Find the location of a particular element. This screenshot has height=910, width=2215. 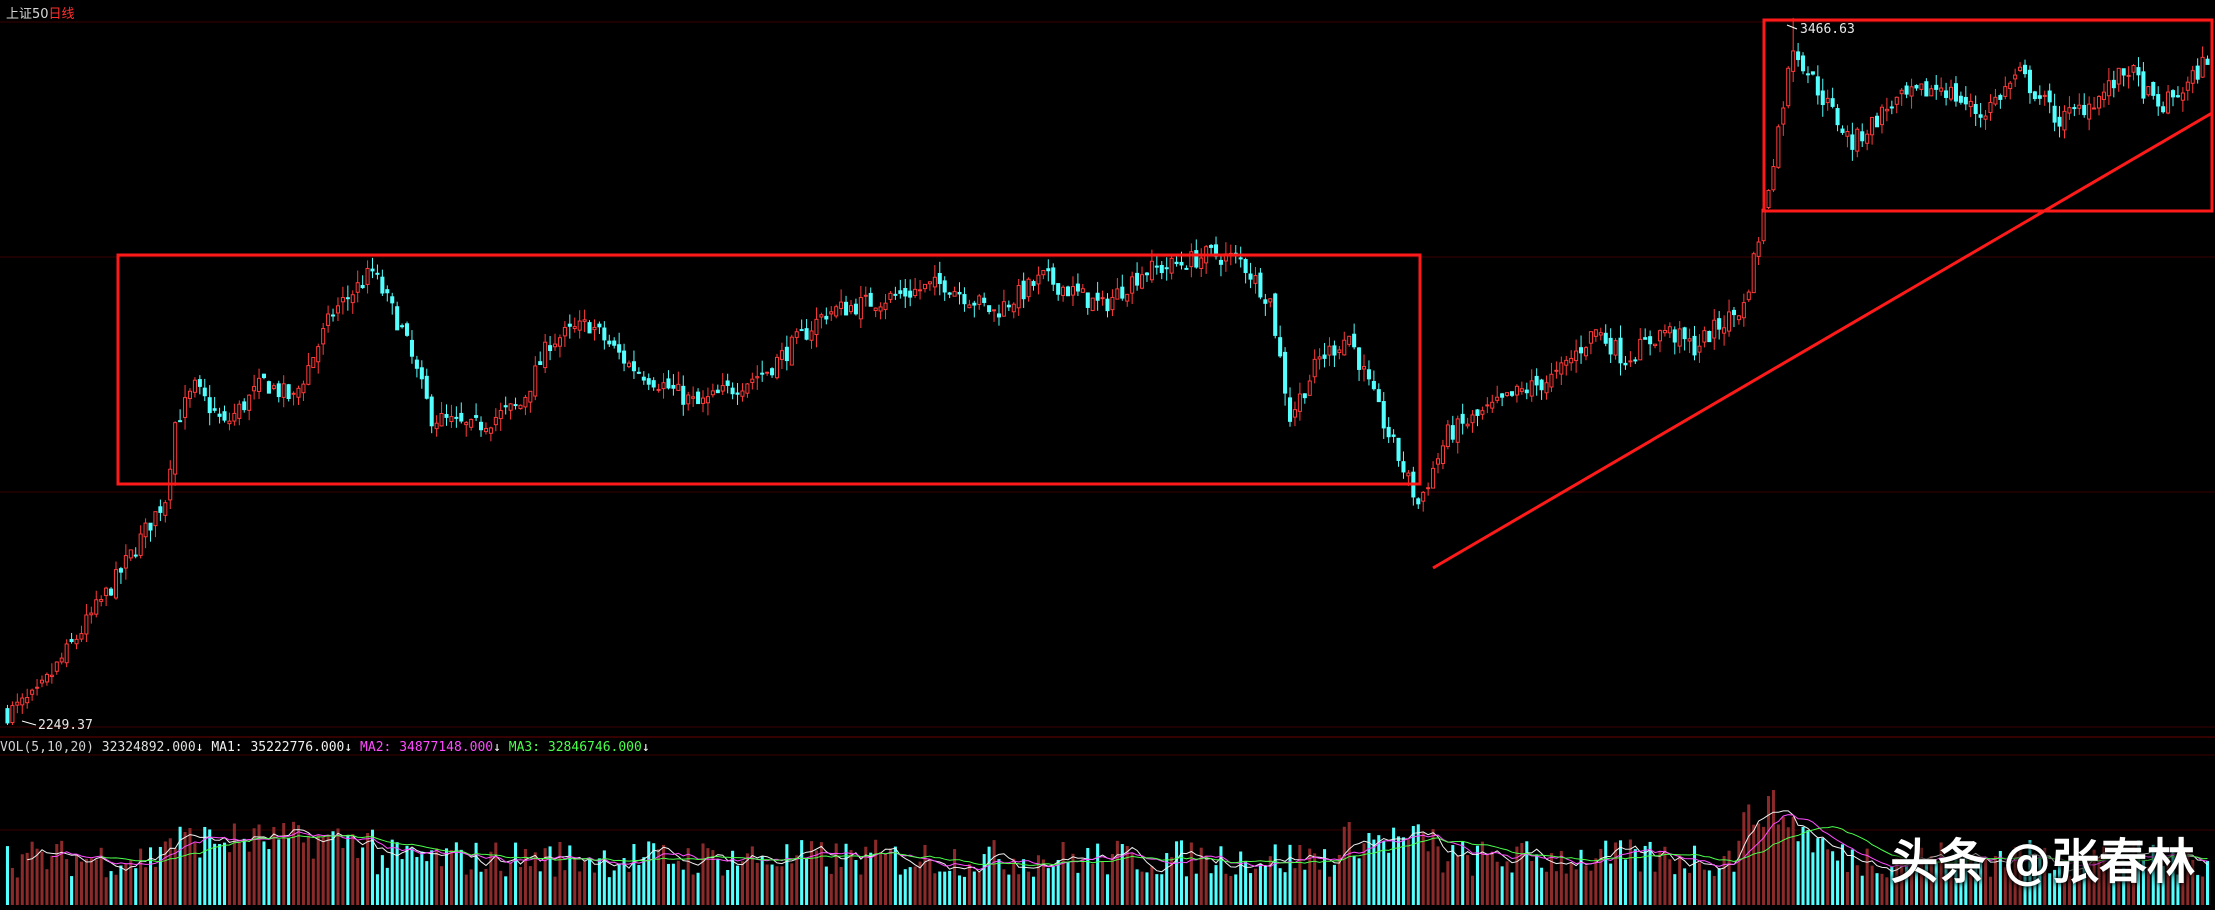

volume-indicator-name: VOL(5,10,20) is located at coordinates (47, 747).